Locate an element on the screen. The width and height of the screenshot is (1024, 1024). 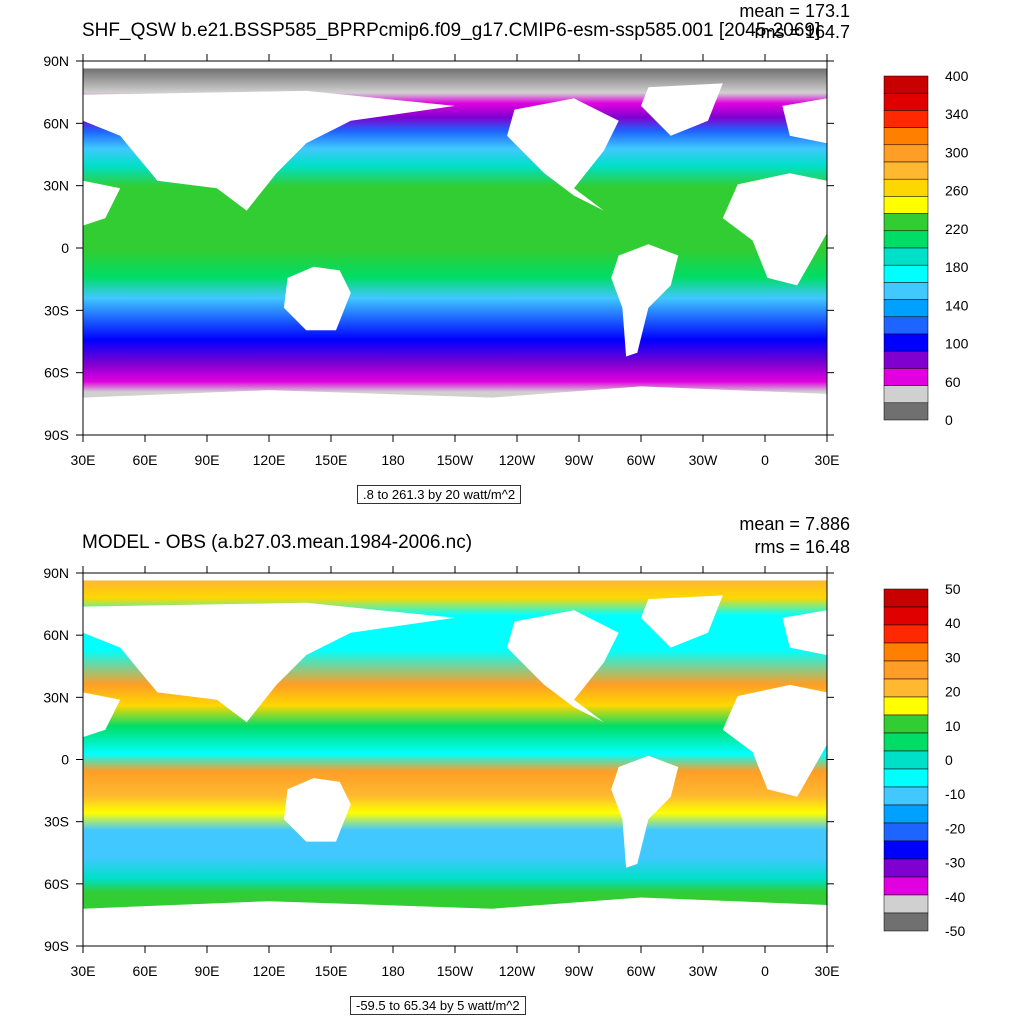
panel1-lat-label: 60S is located at coordinates (56, 373).